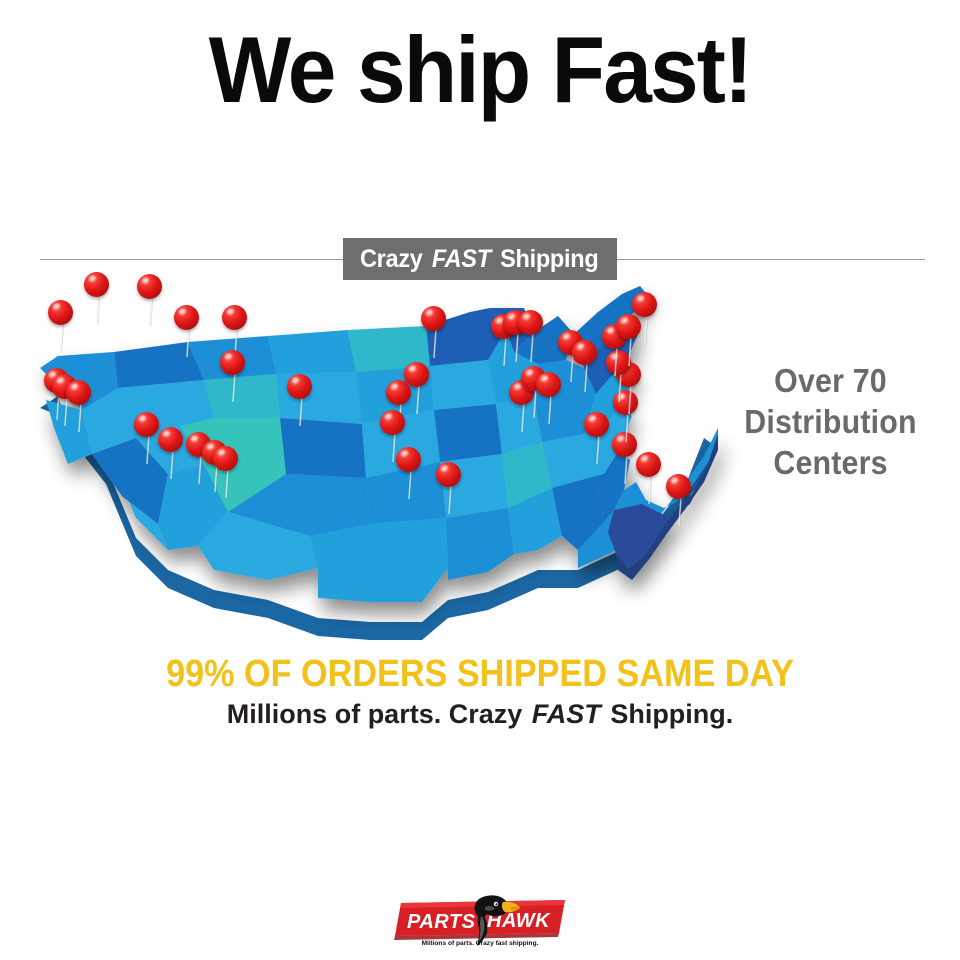 This screenshot has width=960, height=960. I want to click on banner-text-before: Crazy, so click(391, 258).